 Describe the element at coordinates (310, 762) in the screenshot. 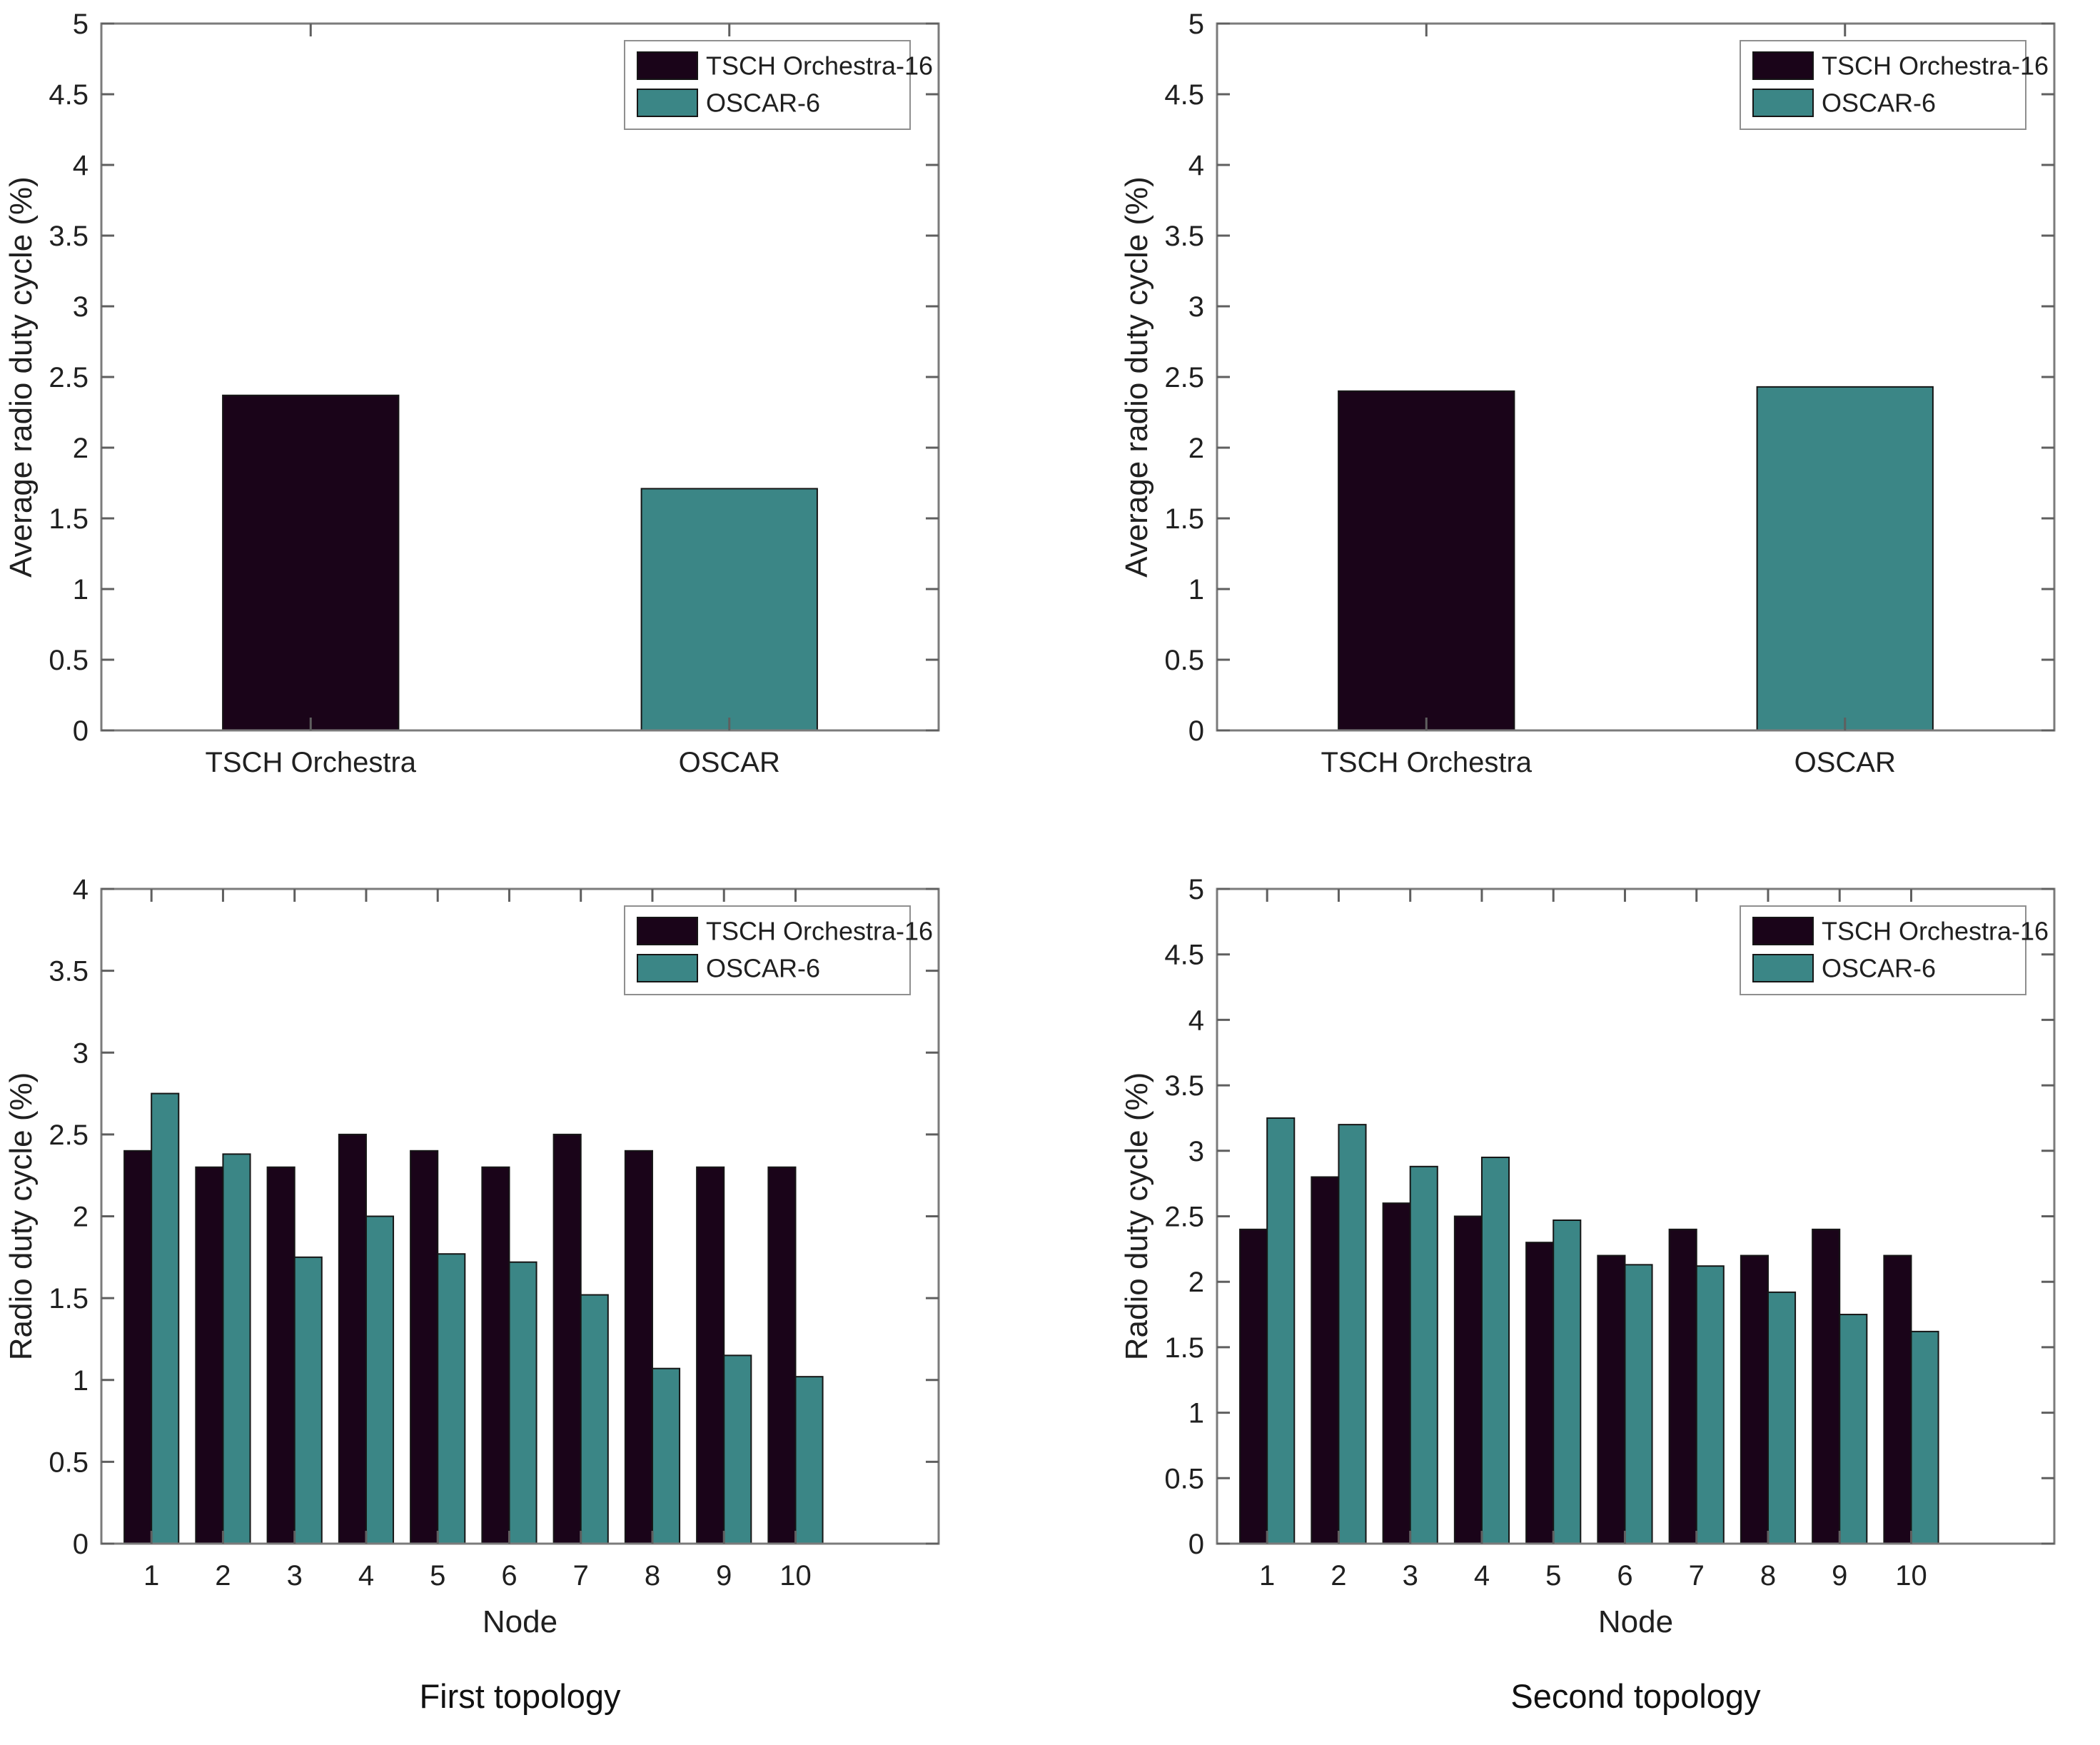

I see `x-tick-label: TSCH Orchestra` at that location.